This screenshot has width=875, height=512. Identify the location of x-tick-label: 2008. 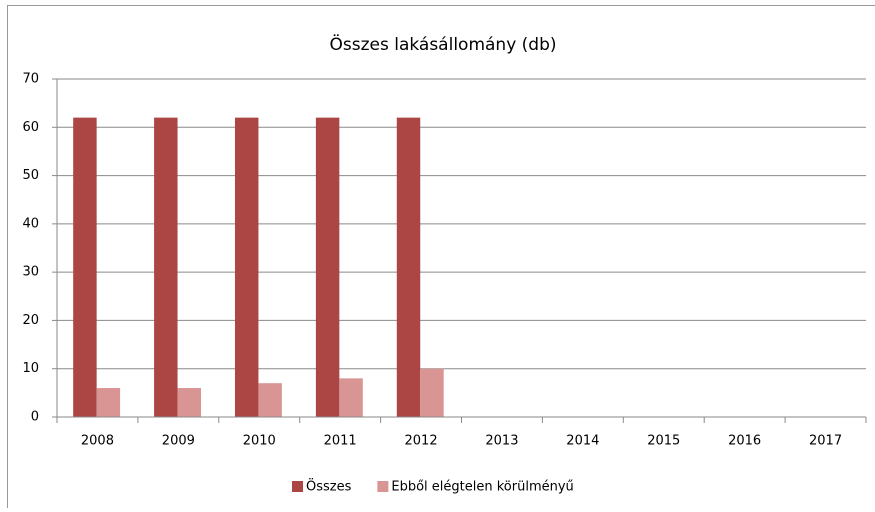
(97, 441).